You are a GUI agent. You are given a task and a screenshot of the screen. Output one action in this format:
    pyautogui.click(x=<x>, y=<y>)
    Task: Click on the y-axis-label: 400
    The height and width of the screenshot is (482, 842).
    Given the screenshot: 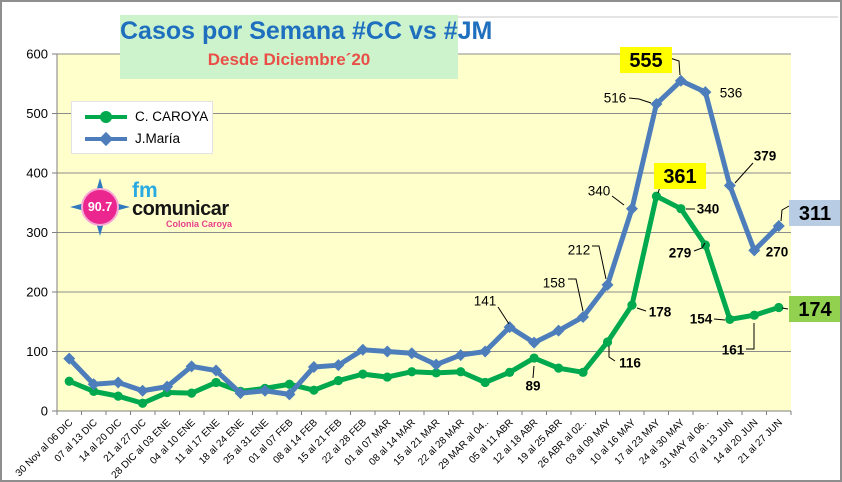 What is the action you would take?
    pyautogui.click(x=37, y=173)
    